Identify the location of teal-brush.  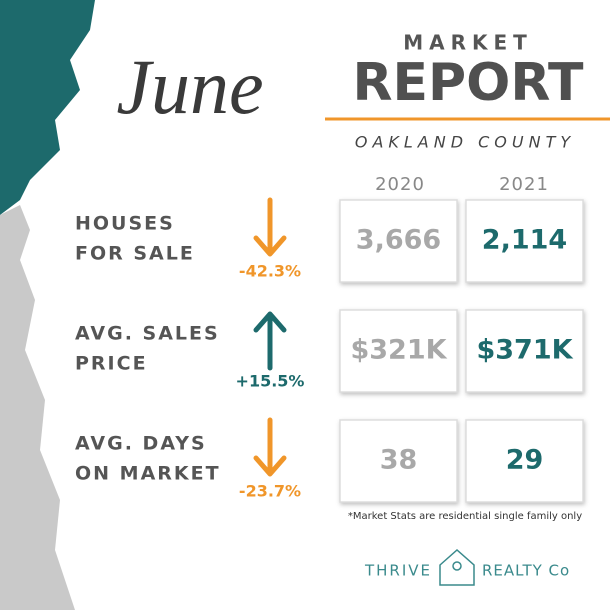
(47, 107).